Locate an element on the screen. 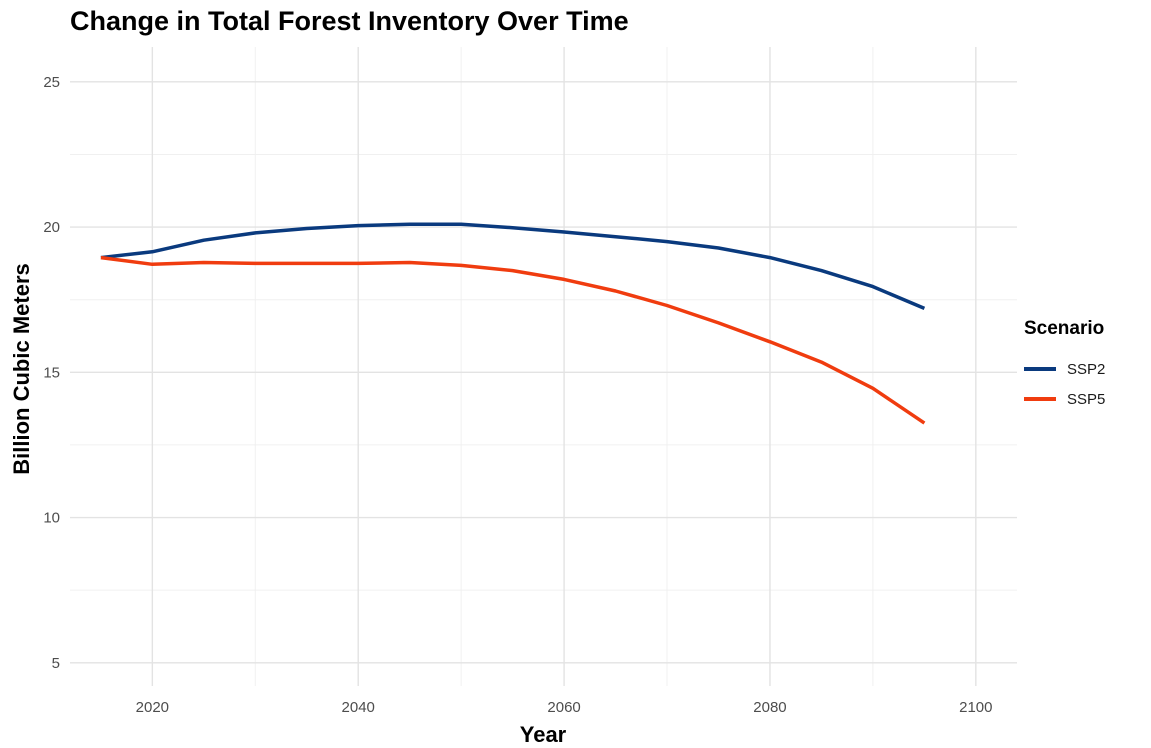 Image resolution: width=1151 pixels, height=748 pixels. x-tick-label: 2100 is located at coordinates (975, 707).